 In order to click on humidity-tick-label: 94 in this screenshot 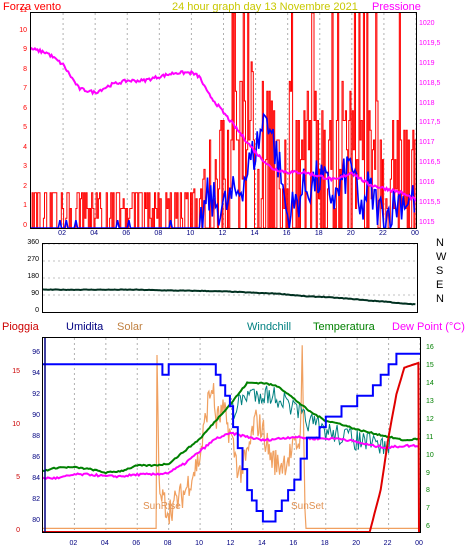, I will do `click(36, 373)`.